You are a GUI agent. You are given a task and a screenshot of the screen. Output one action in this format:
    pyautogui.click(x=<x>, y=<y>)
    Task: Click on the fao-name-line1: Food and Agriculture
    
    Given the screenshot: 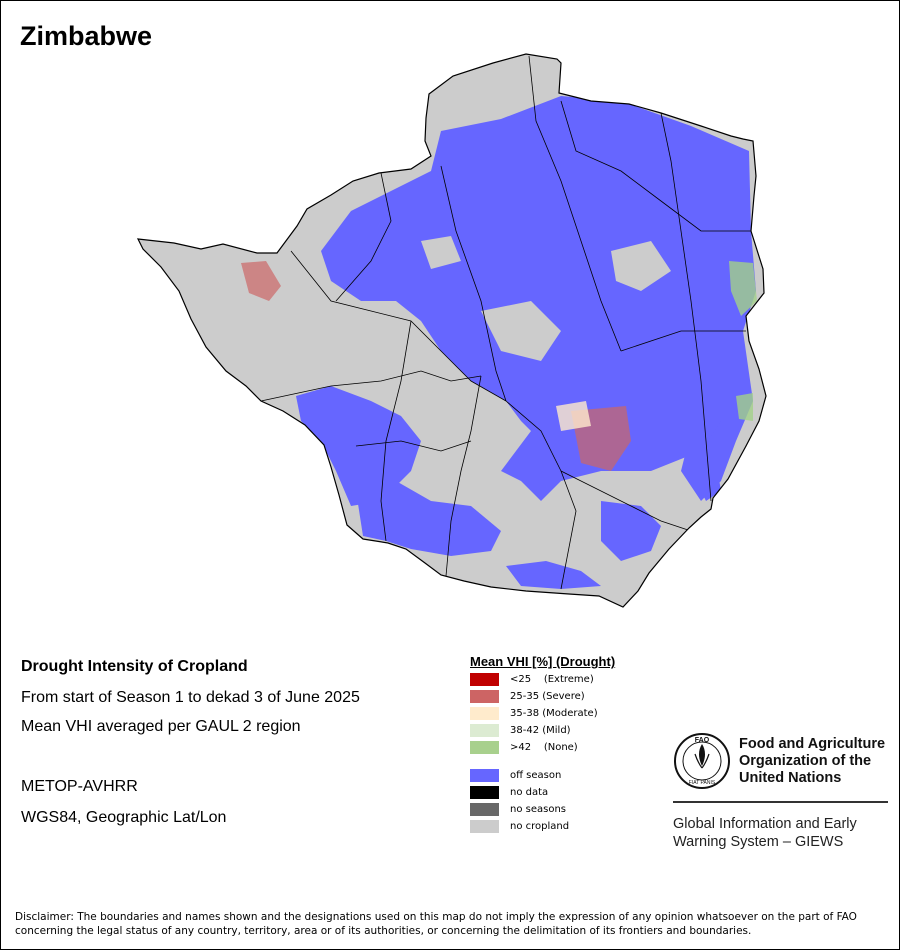 What is the action you would take?
    pyautogui.click(x=812, y=744)
    